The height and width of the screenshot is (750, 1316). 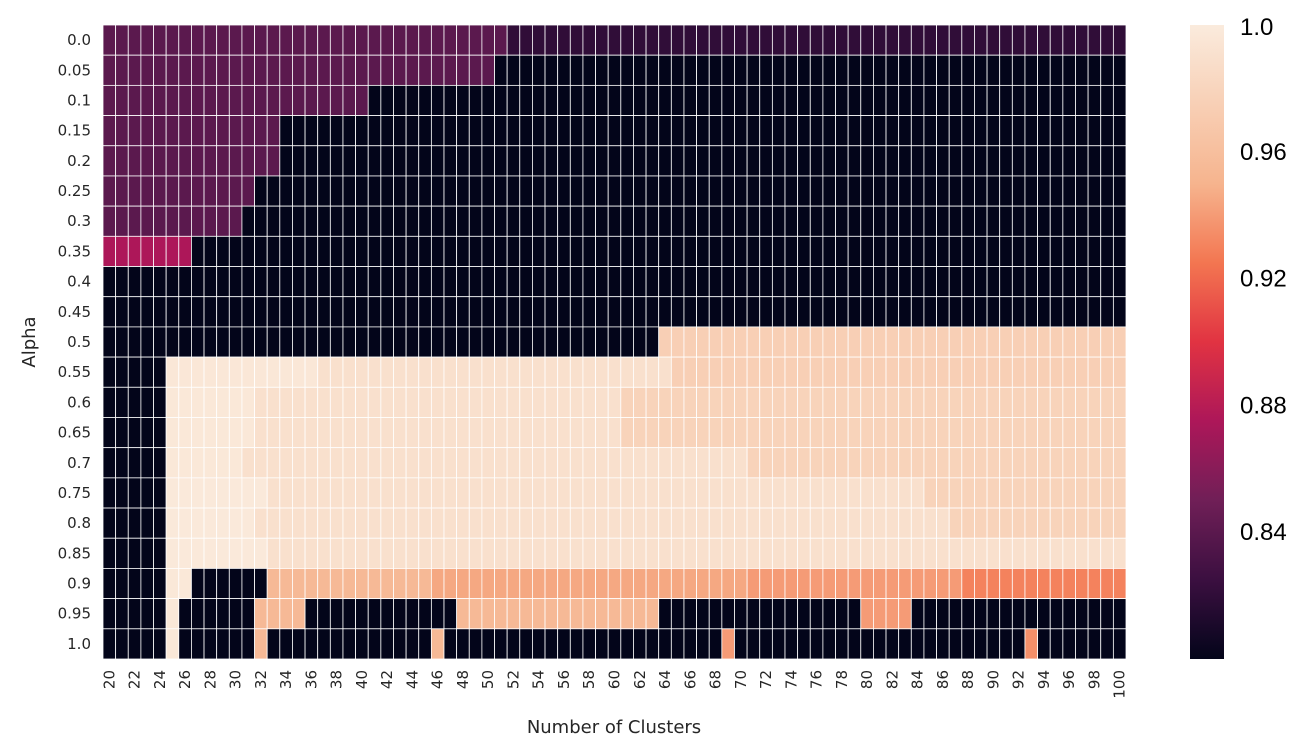 I want to click on y-tick-label: 0.35, so click(x=74, y=251).